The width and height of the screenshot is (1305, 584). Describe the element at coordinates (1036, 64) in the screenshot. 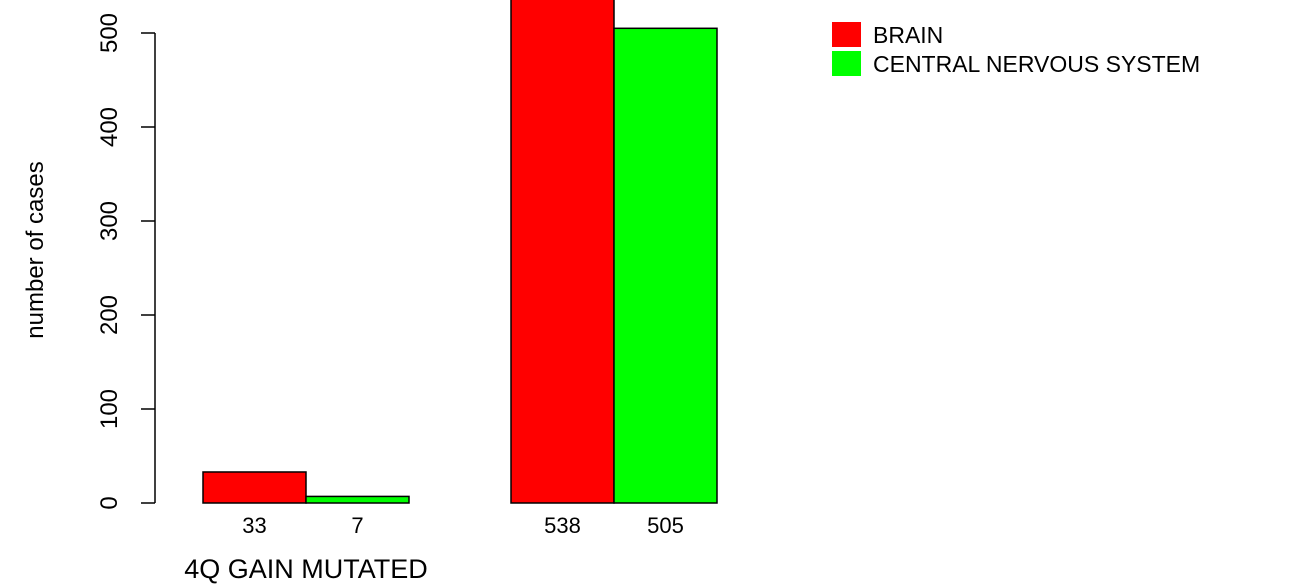

I see `legend-label: CENTRAL NERVOUS SYSTEM` at that location.